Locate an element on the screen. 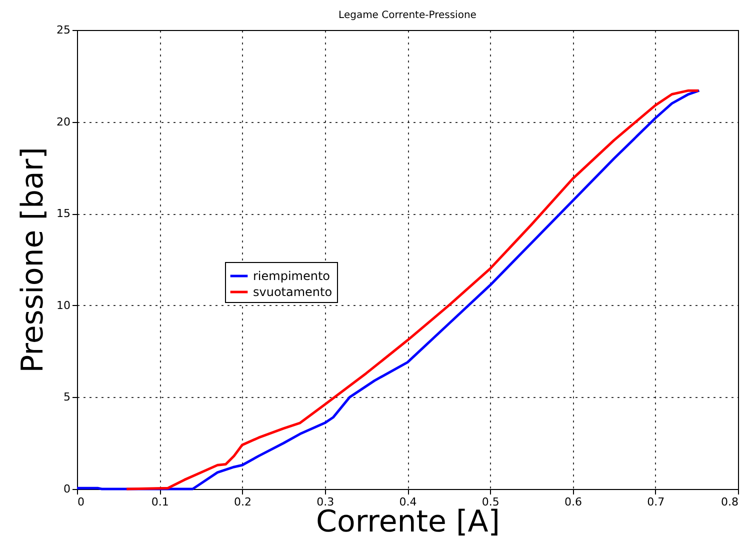 The width and height of the screenshot is (744, 536). y-tick-label: 10 is located at coordinates (63, 305).